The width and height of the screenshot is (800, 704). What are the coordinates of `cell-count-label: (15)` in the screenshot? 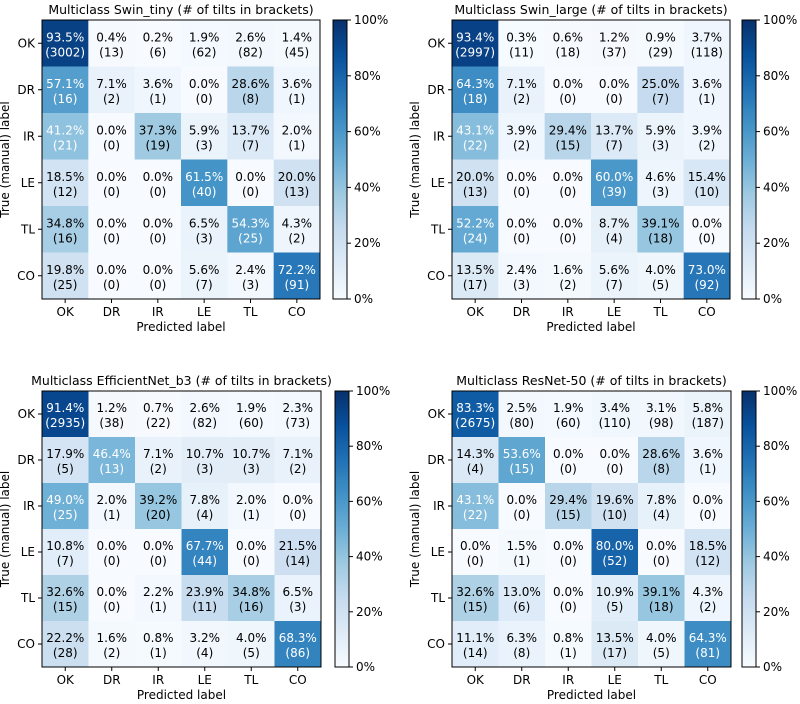 It's located at (568, 515).